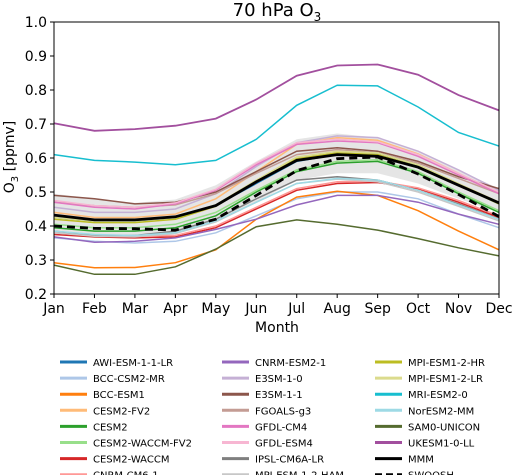  I want to click on y-axis: 0.2 0.3 0.4 0.5 0.6 0.7 0.8 0.9 1.0, so click(39, 159).